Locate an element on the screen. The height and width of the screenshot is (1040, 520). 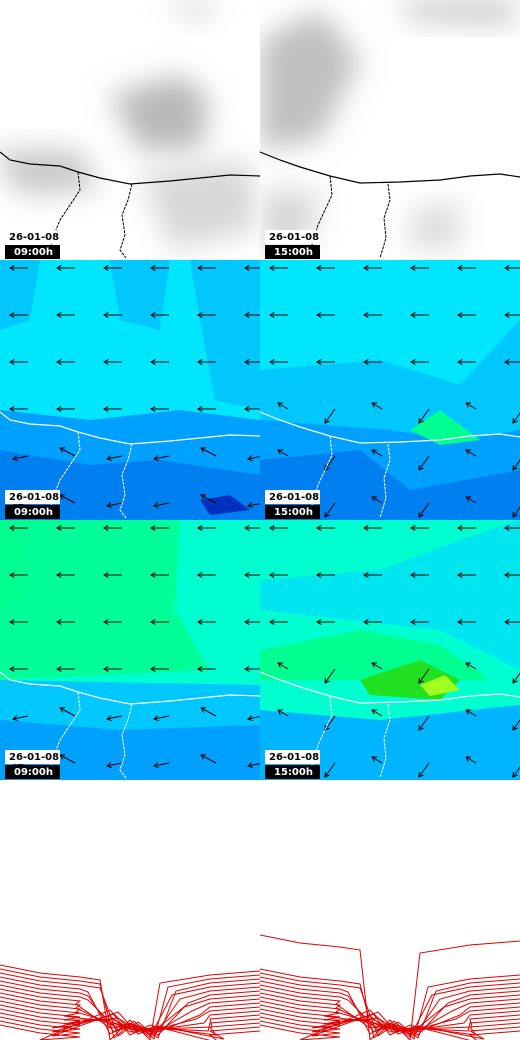
map-panel is located at coordinates (130, 910).